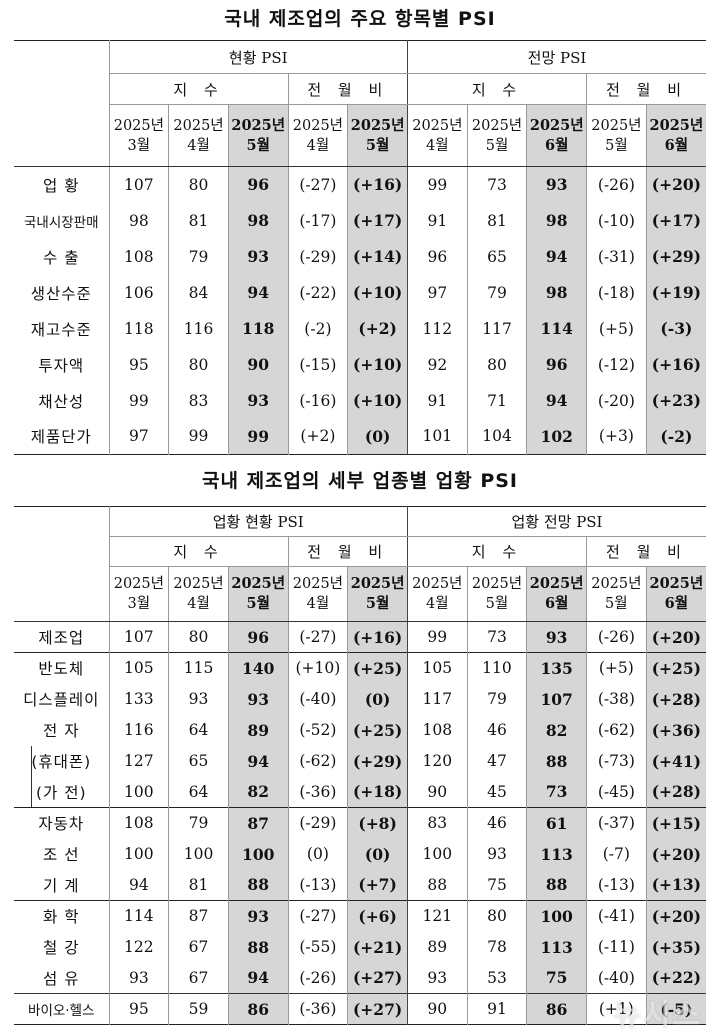  What do you see at coordinates (496, 328) in the screenshot?
I see `value-cell: 117` at bounding box center [496, 328].